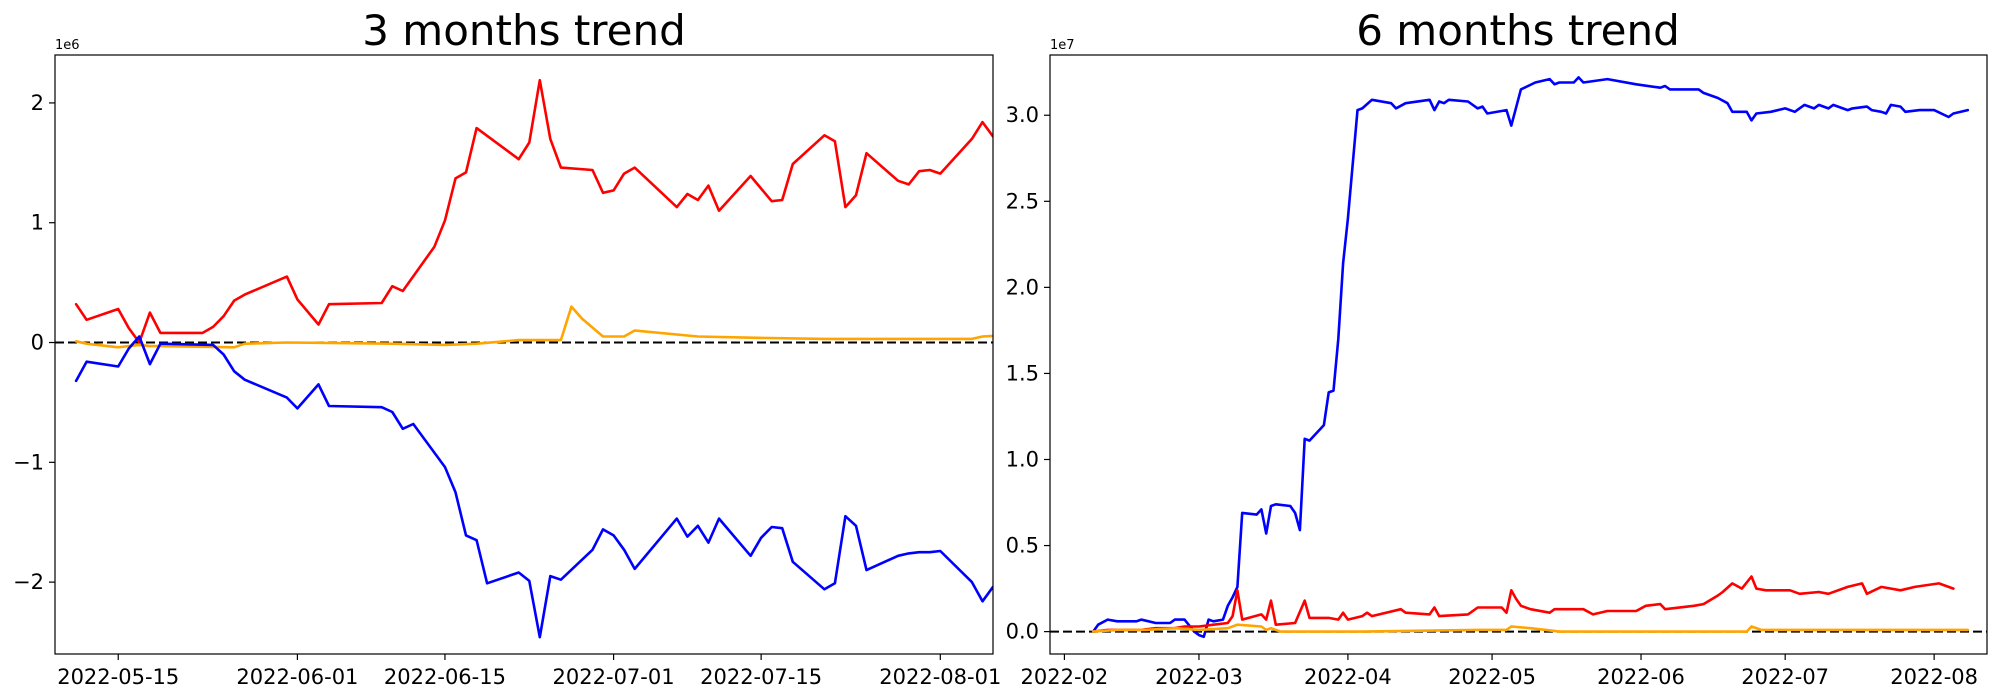 This screenshot has height=700, width=2000. Describe the element at coordinates (445, 677) in the screenshot. I see `x-tick-label: 2022-06-15` at that location.